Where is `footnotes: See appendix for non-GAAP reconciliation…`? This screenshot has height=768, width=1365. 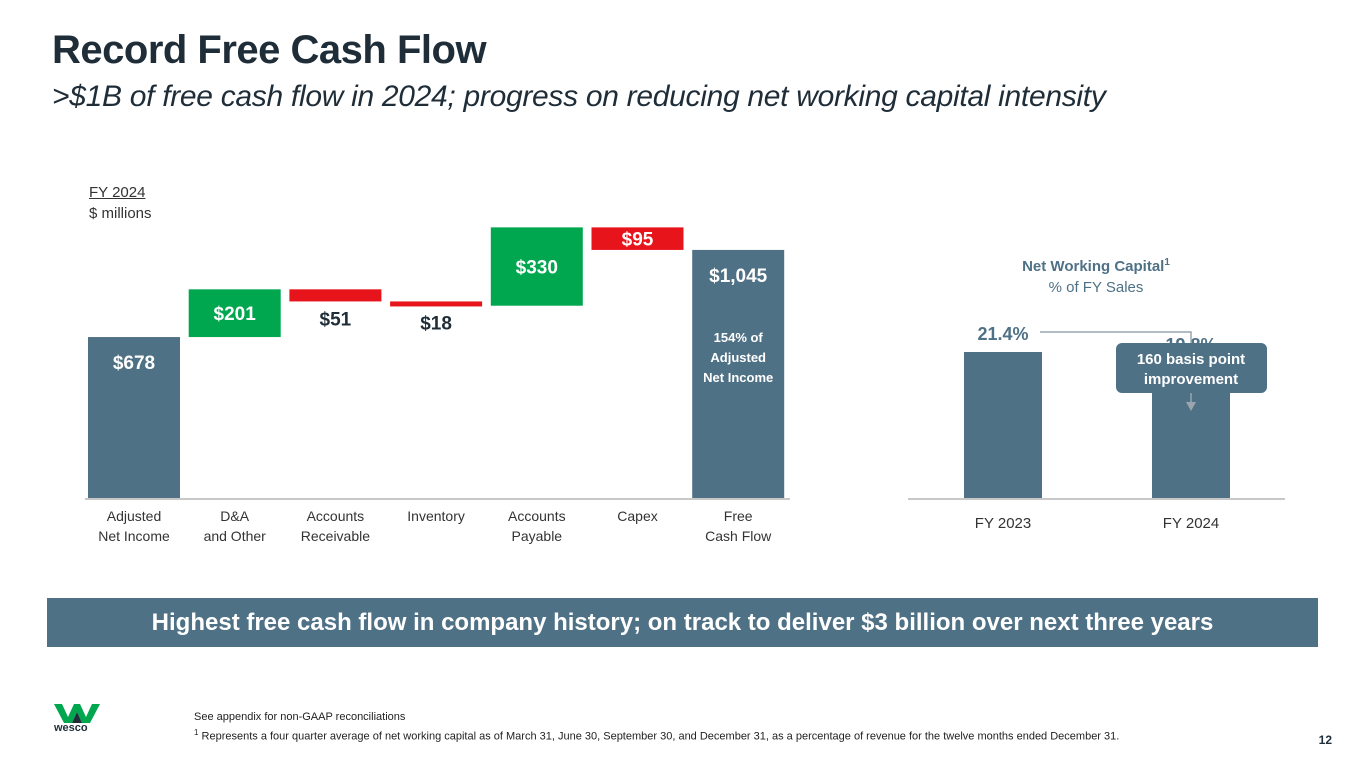
footnotes: See appendix for non-GAAP reconciliation… is located at coordinates (656, 727).